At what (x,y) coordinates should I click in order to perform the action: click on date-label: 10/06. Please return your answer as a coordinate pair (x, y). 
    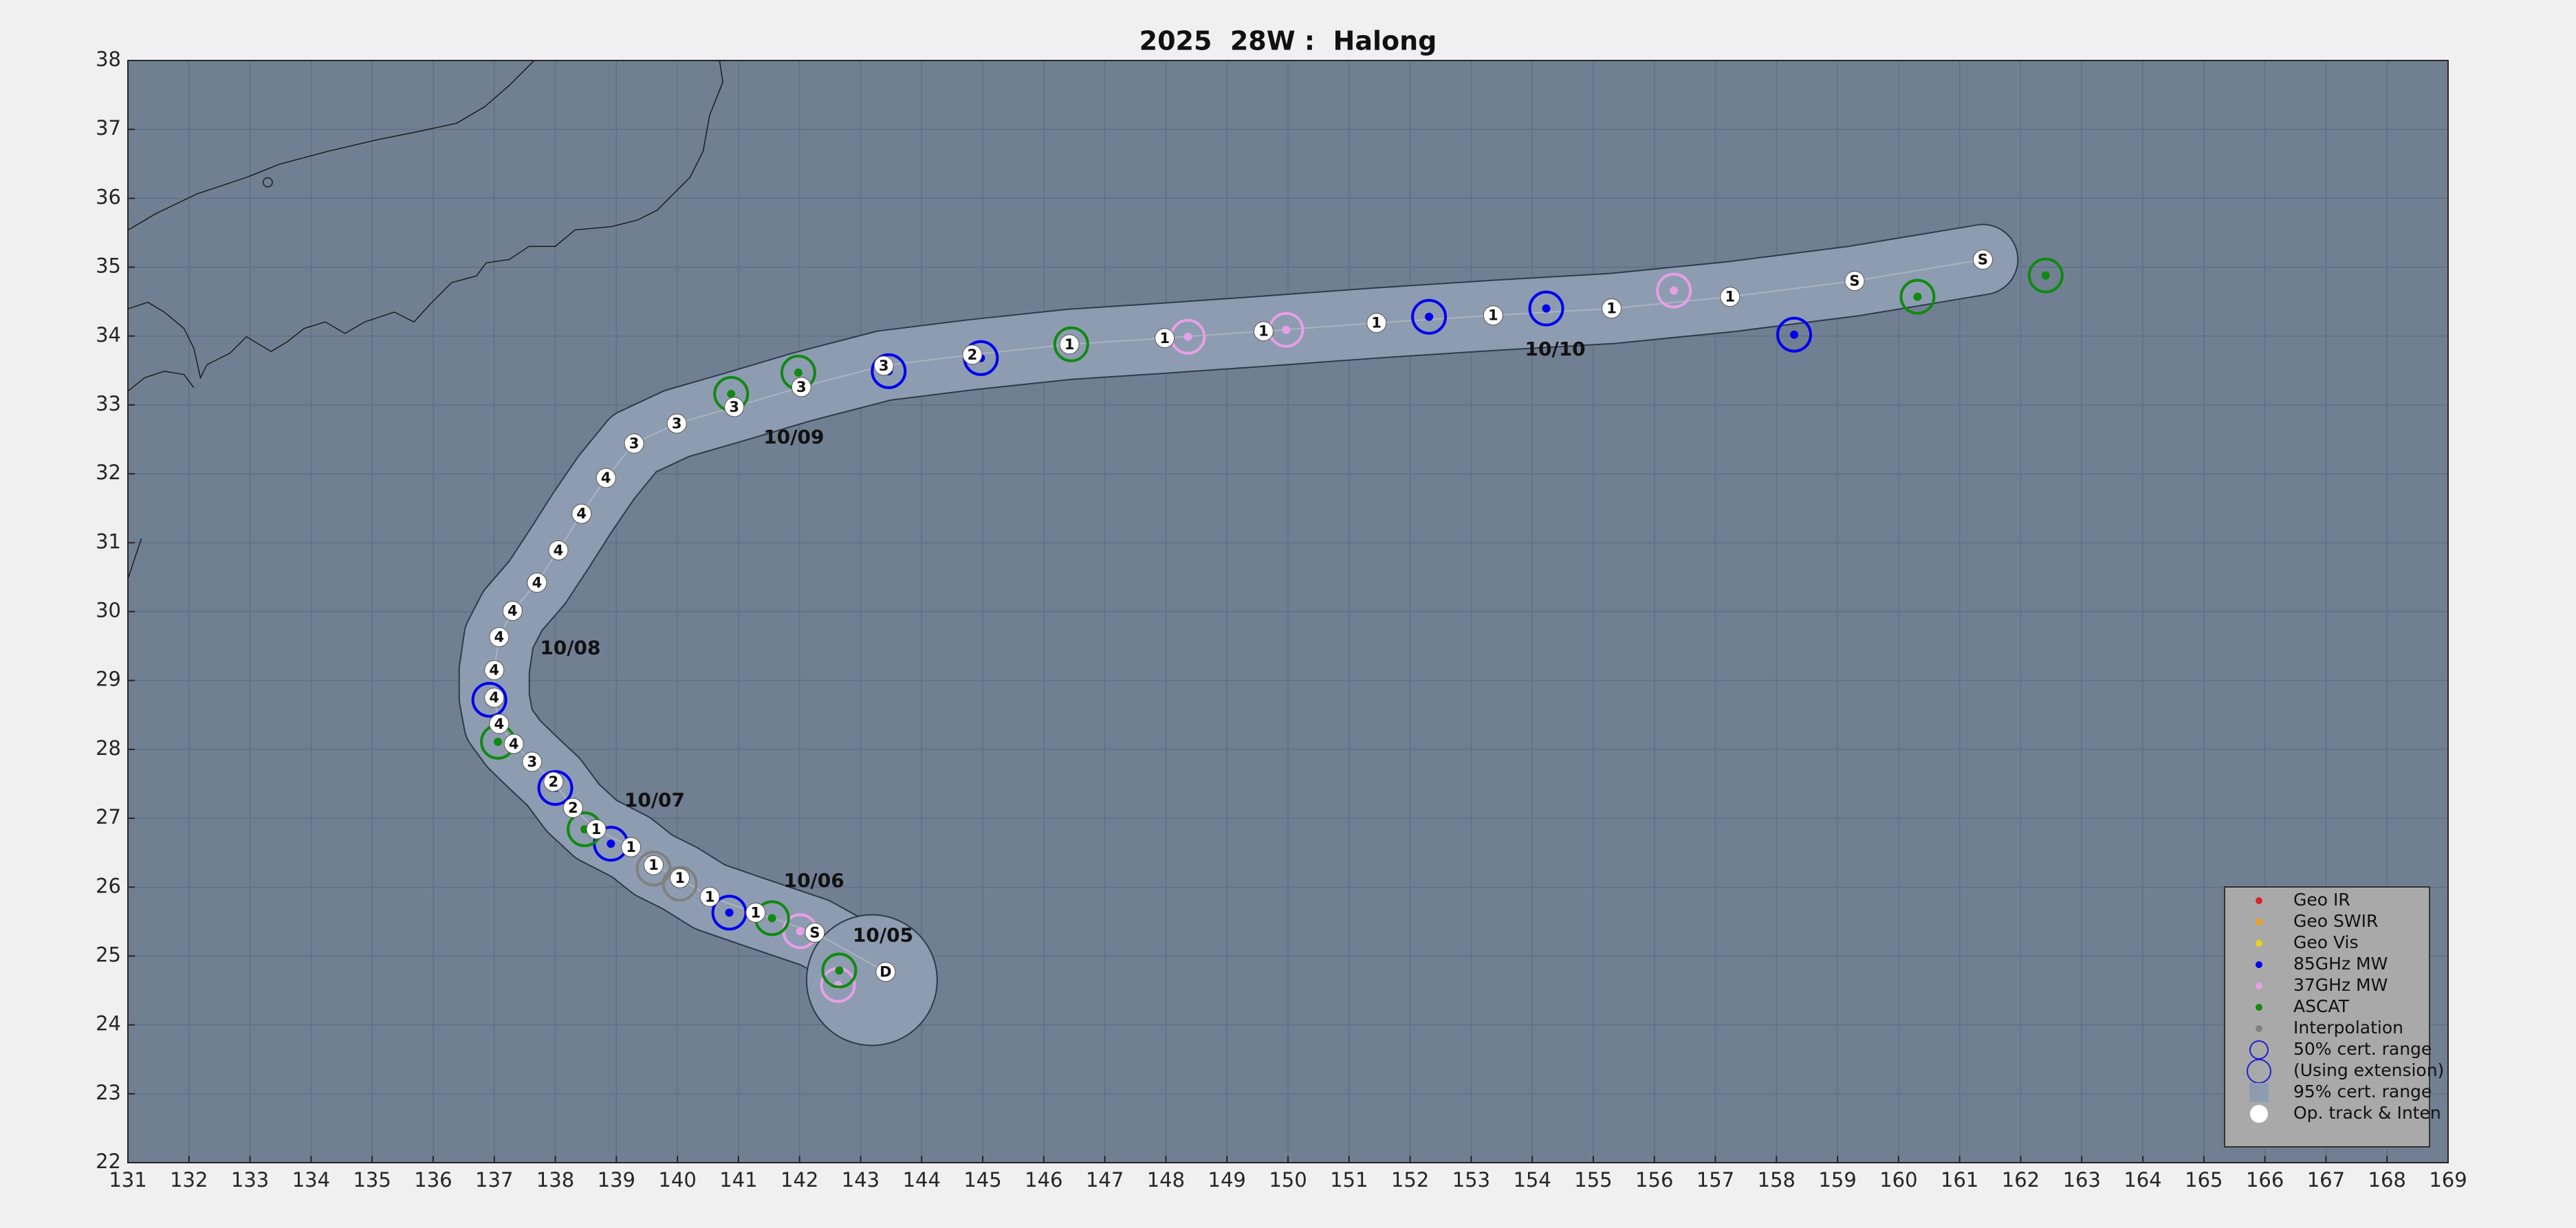
    Looking at the image, I should click on (814, 880).